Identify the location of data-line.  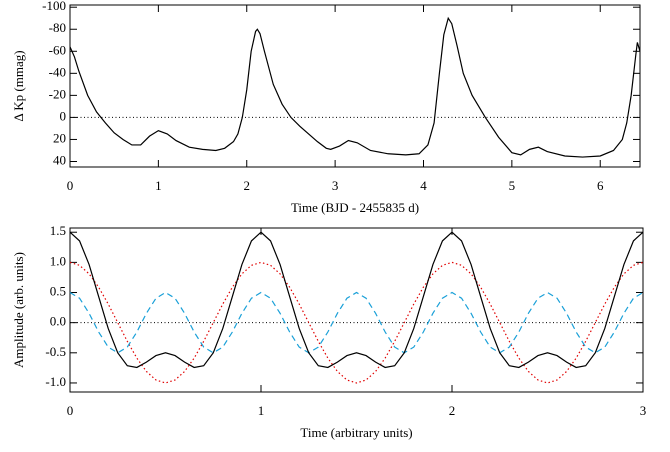
(356, 322).